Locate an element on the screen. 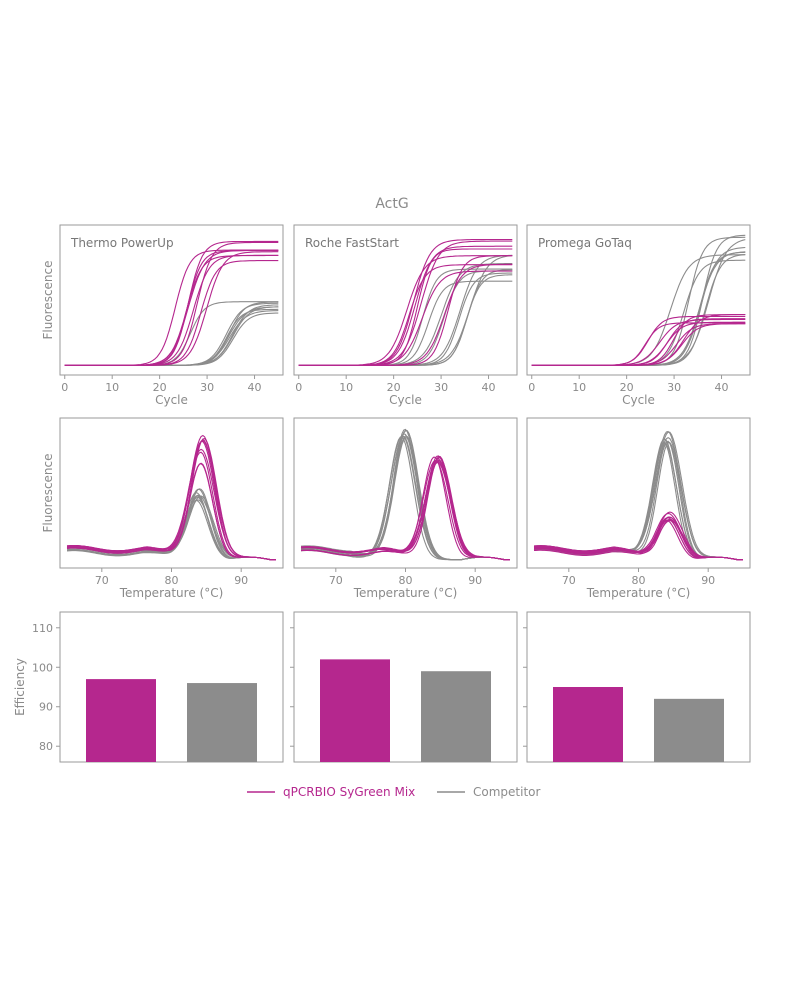 The height and width of the screenshot is (1000, 800). x-tick-label: 10 is located at coordinates (346, 387).